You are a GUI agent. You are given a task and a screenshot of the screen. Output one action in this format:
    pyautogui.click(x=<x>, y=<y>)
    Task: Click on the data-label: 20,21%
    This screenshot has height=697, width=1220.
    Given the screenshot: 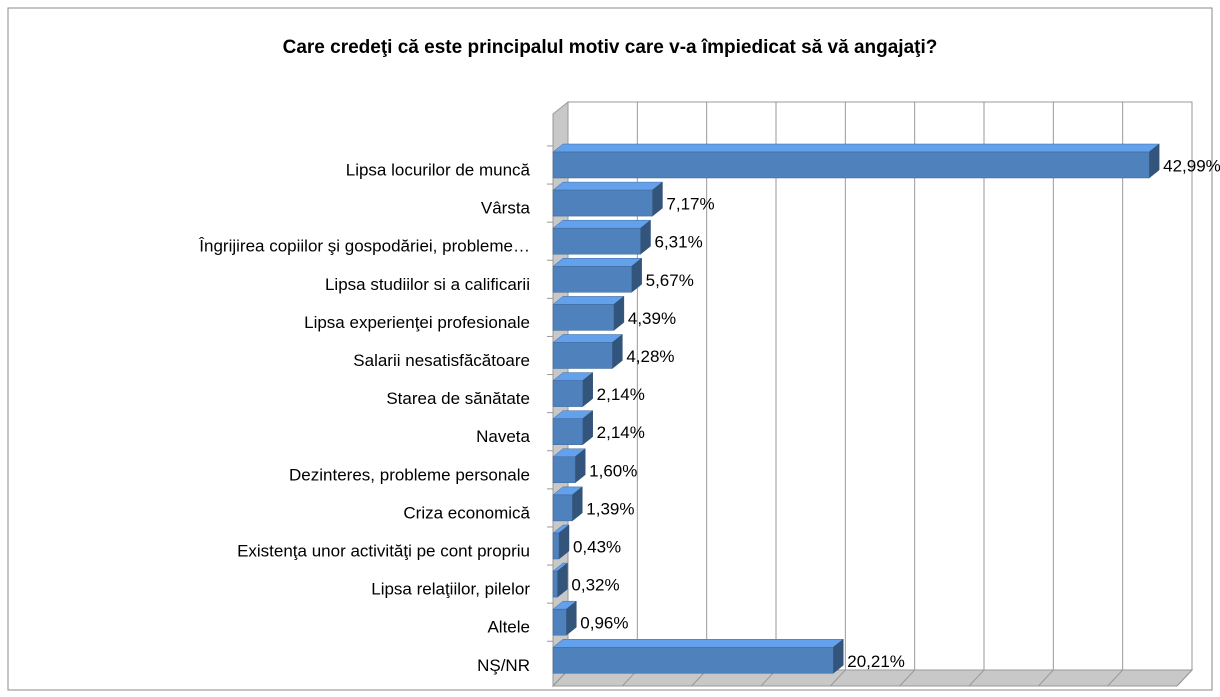 What is the action you would take?
    pyautogui.click(x=876, y=661)
    